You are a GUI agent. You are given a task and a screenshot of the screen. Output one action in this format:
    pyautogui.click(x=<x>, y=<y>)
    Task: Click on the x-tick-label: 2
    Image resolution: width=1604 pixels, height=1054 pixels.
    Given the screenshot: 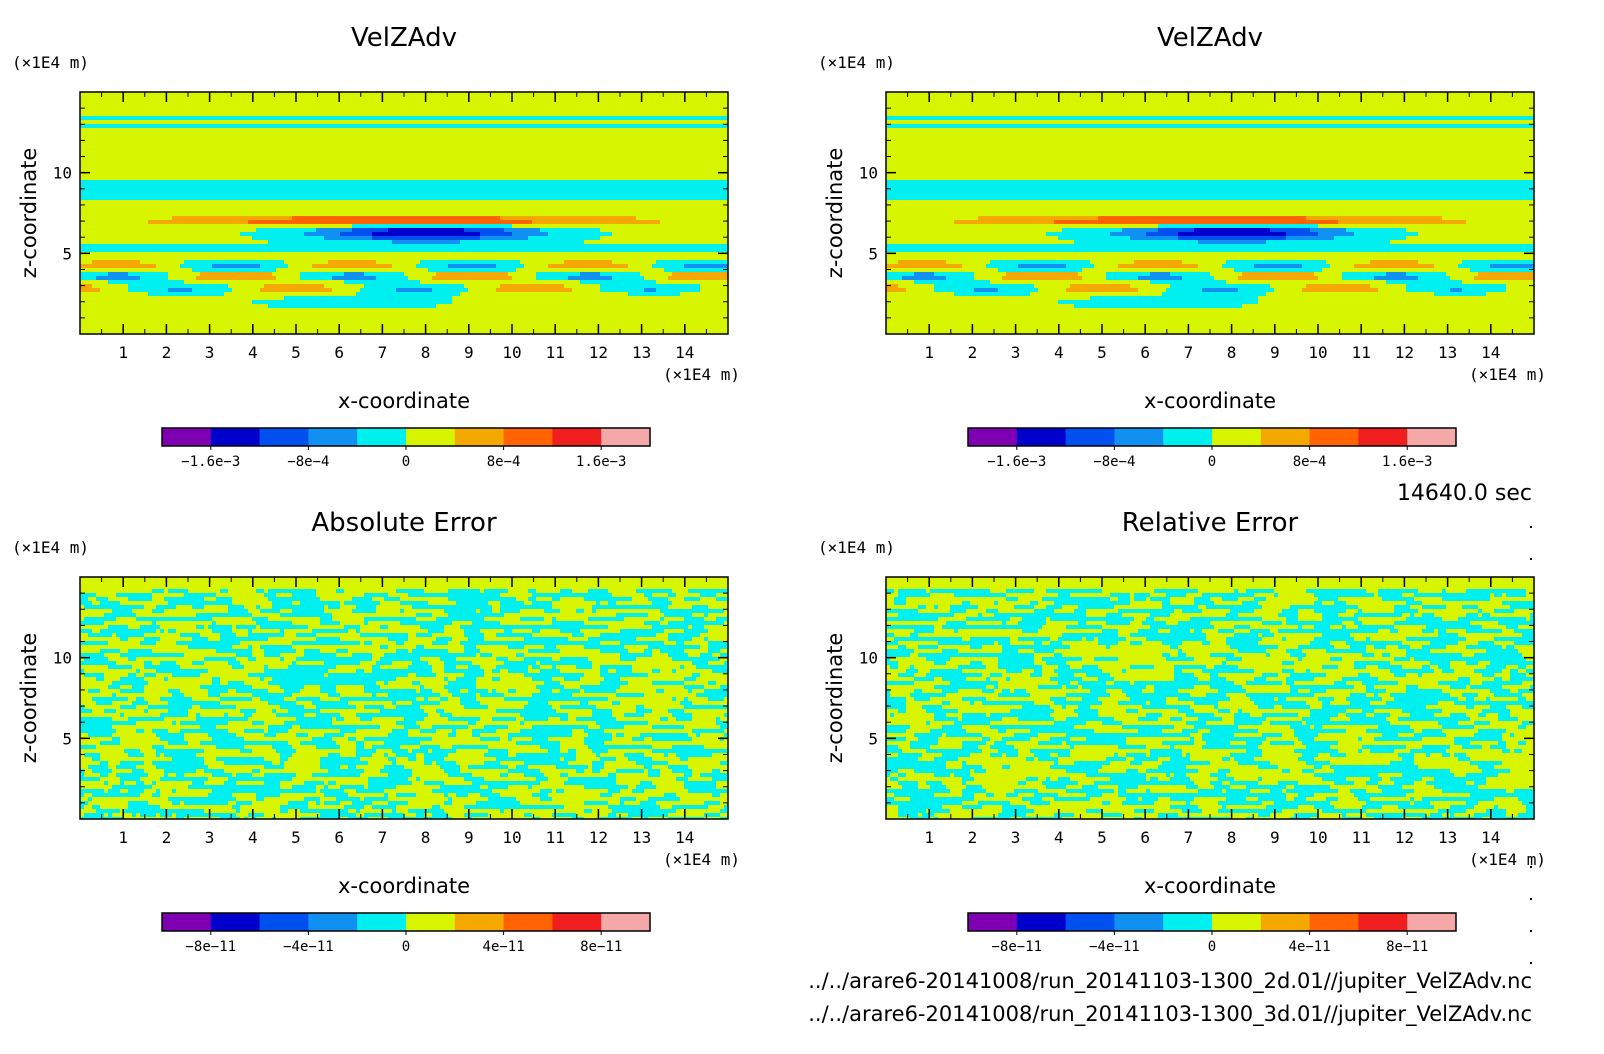 What is the action you would take?
    pyautogui.click(x=973, y=352)
    